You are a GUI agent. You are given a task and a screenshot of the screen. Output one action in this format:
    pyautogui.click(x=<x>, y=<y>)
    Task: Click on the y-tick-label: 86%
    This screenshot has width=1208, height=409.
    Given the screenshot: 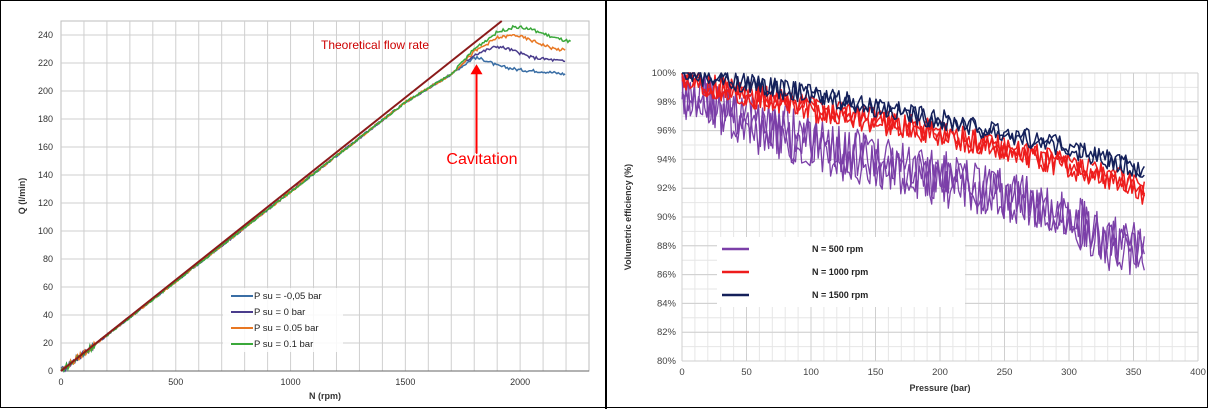 What is the action you would take?
    pyautogui.click(x=667, y=275)
    